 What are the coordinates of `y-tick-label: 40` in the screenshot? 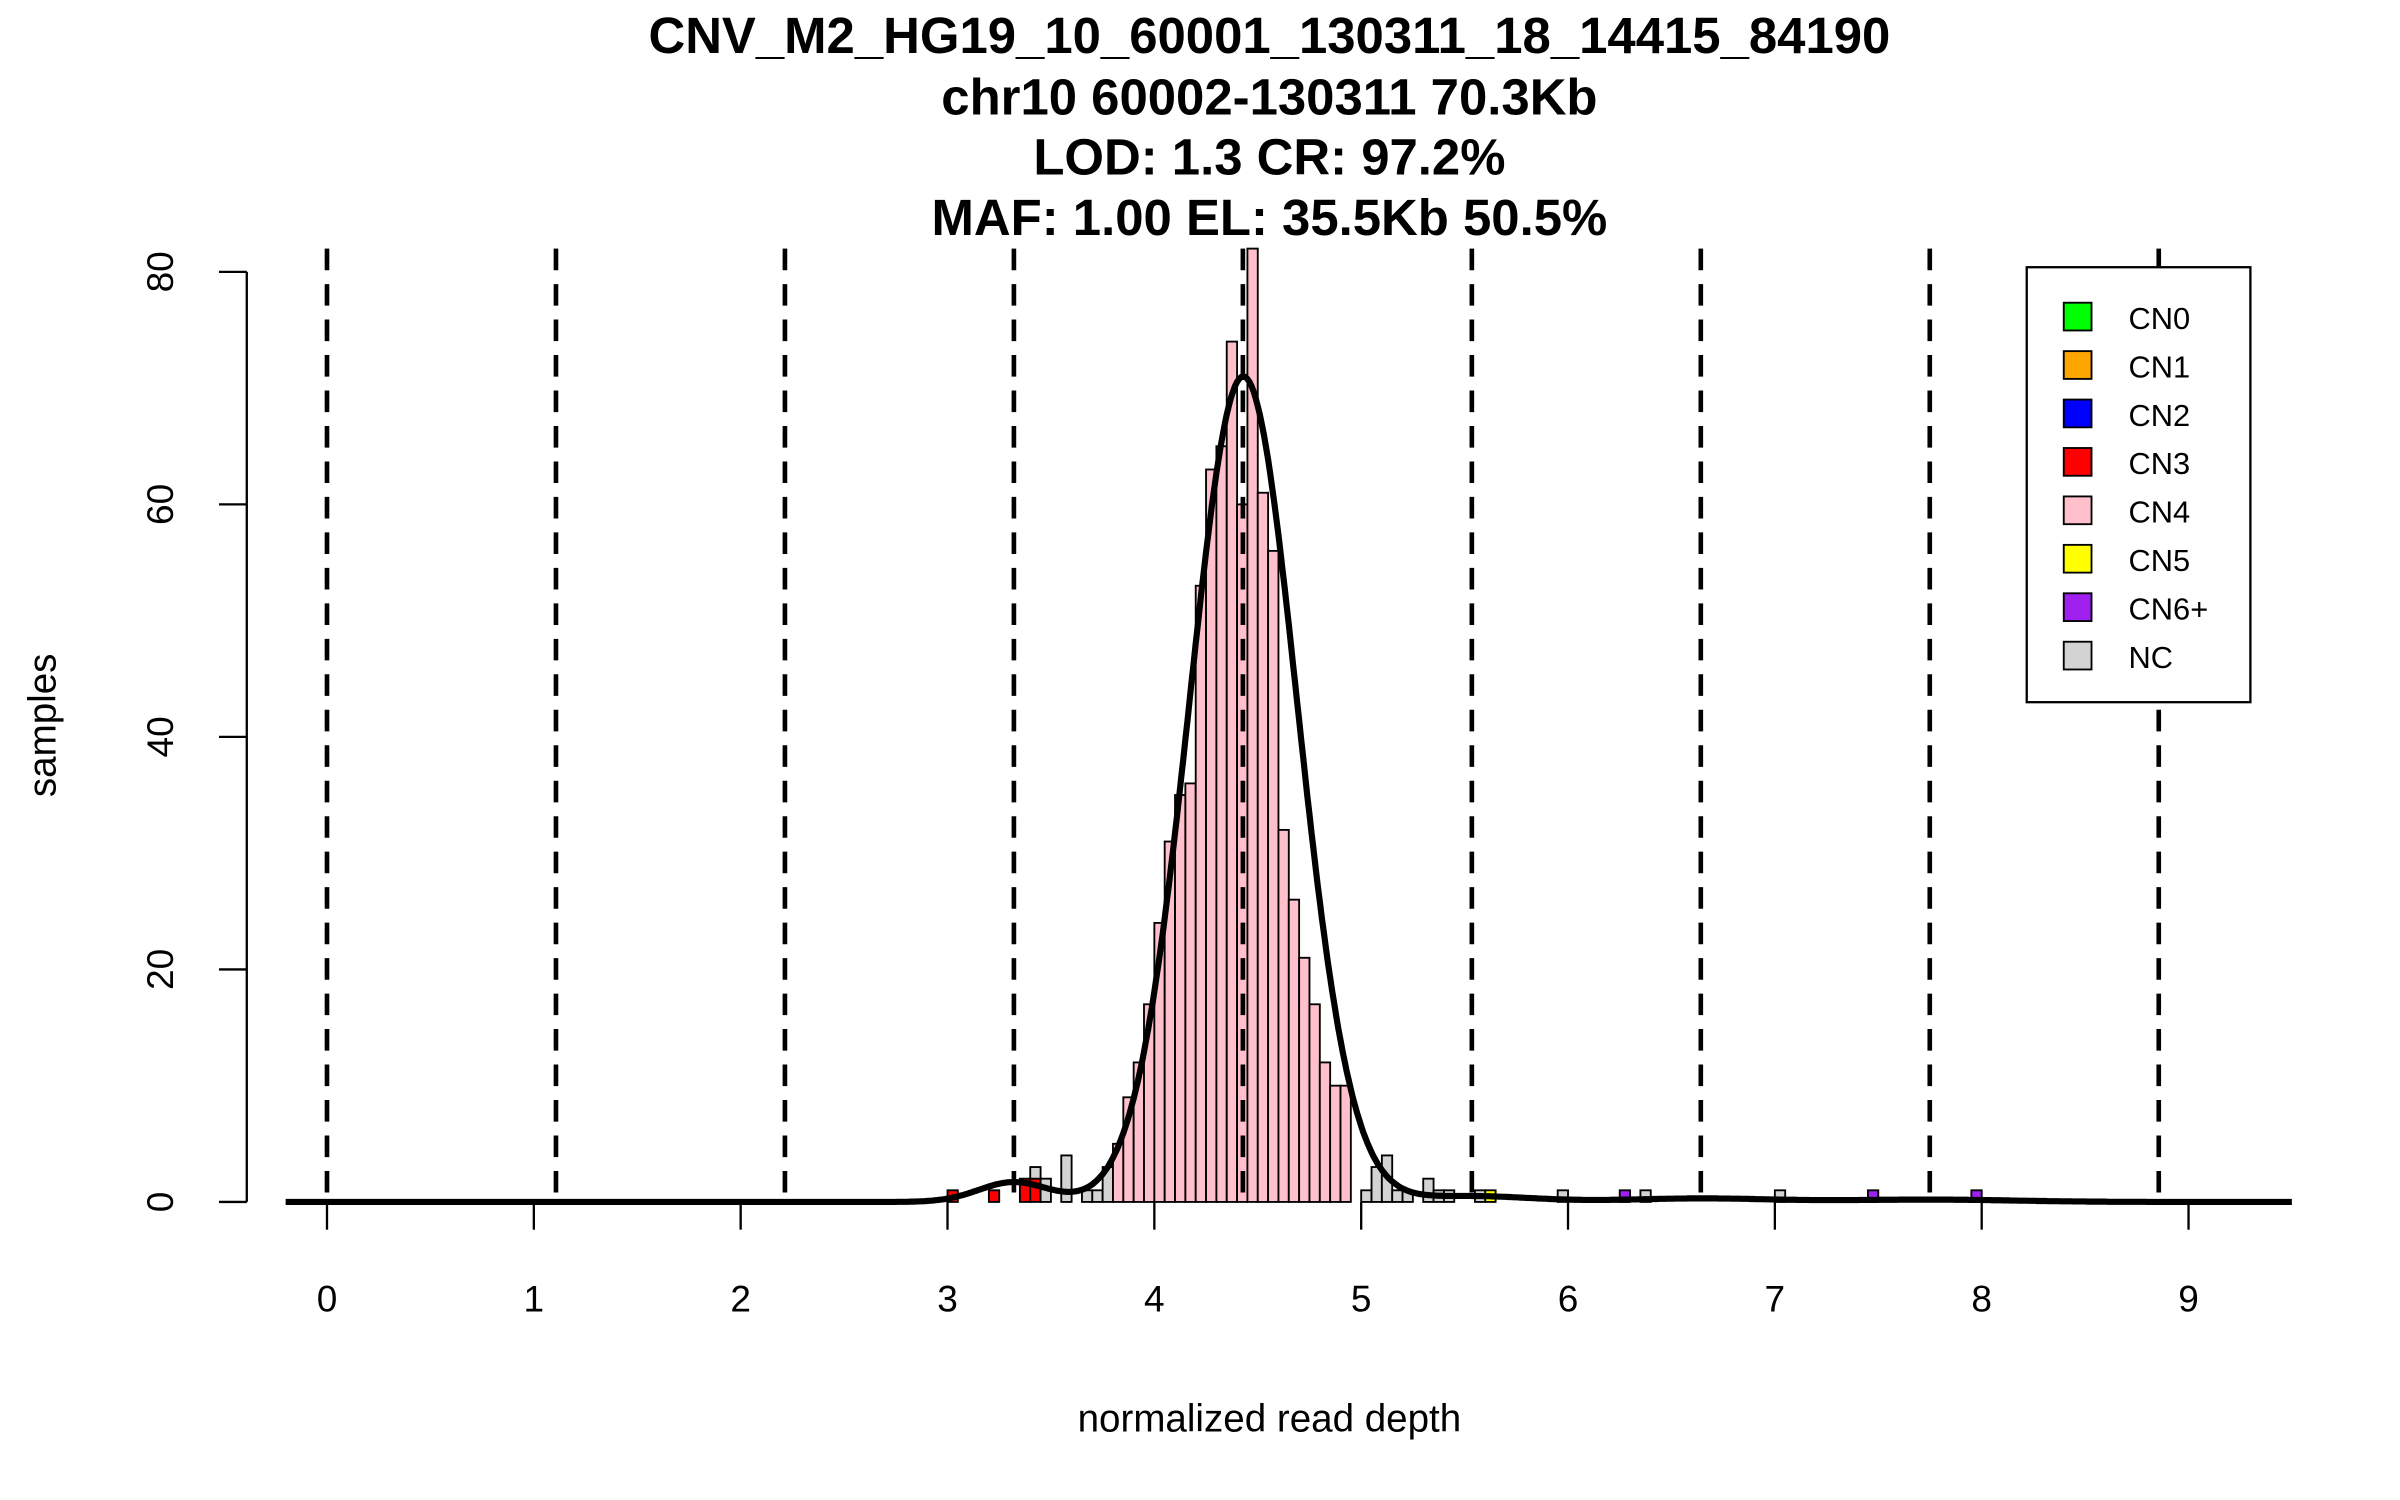 It's located at (160, 736).